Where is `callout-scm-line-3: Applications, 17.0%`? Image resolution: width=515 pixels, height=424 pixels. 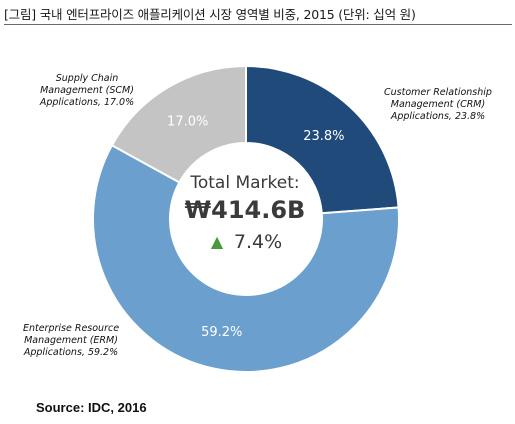 callout-scm-line-3: Applications, 17.0% is located at coordinates (87, 102).